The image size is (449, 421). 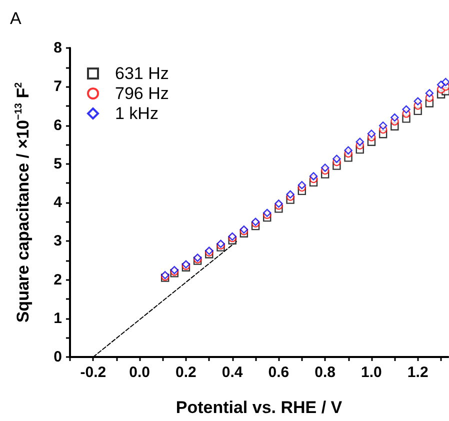 What do you see at coordinates (58, 318) in the screenshot?
I see `y-tick-label: 1` at bounding box center [58, 318].